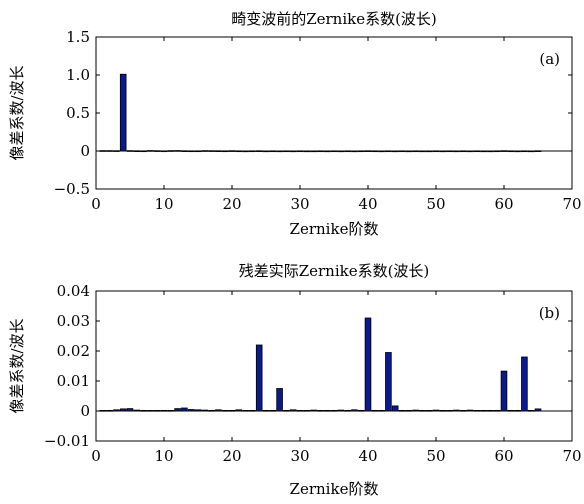 This screenshot has width=584, height=504. I want to click on y-tick-label: −0.01, so click(67, 441).